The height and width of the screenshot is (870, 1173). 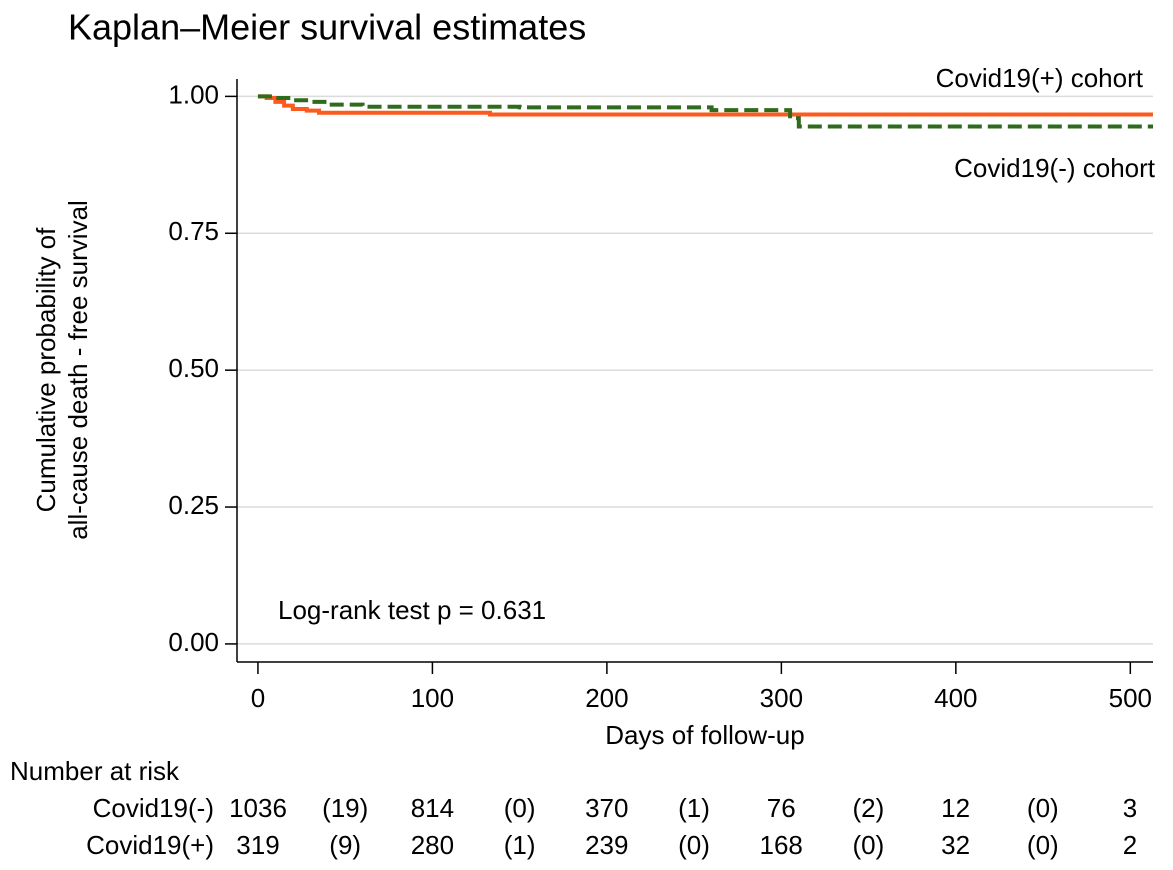 I want to click on x-tick-label: 200, so click(x=606, y=698).